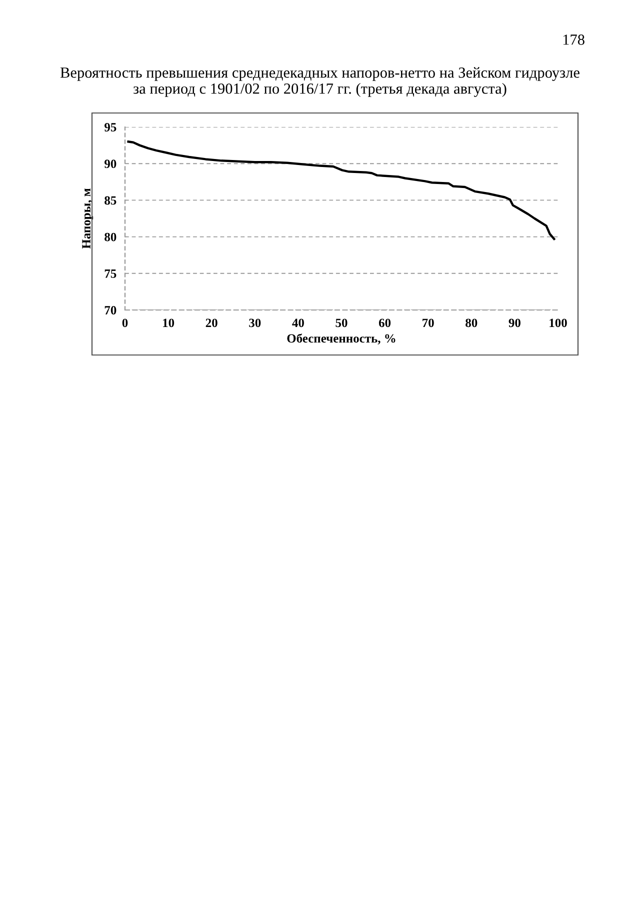  What do you see at coordinates (320, 82) in the screenshot?
I see `chart-title: Вероятность превышения среднедекадных напоров-нетто на Зейском гидроузле за период с 1901/02 по 2016/17 гг. (третья декада августа)` at bounding box center [320, 82].